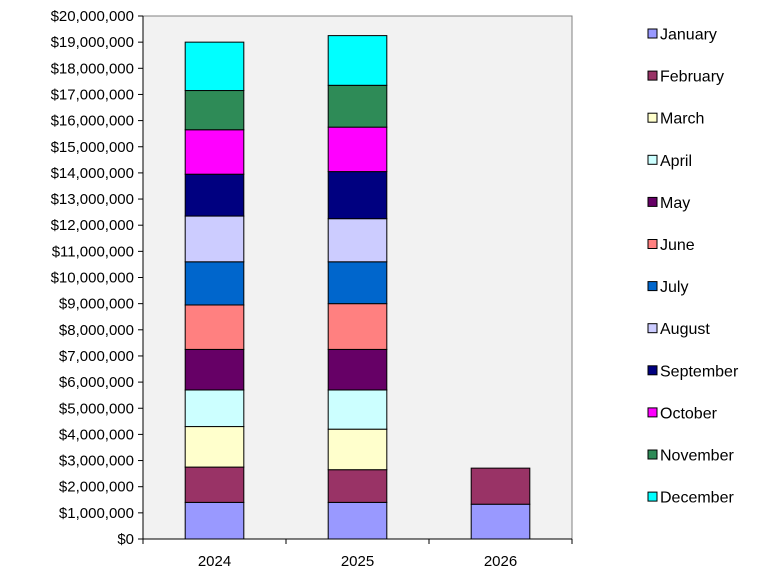 This screenshot has width=757, height=576. What do you see at coordinates (96, 304) in the screenshot?
I see `y-tick-label: $9,000,000` at bounding box center [96, 304].